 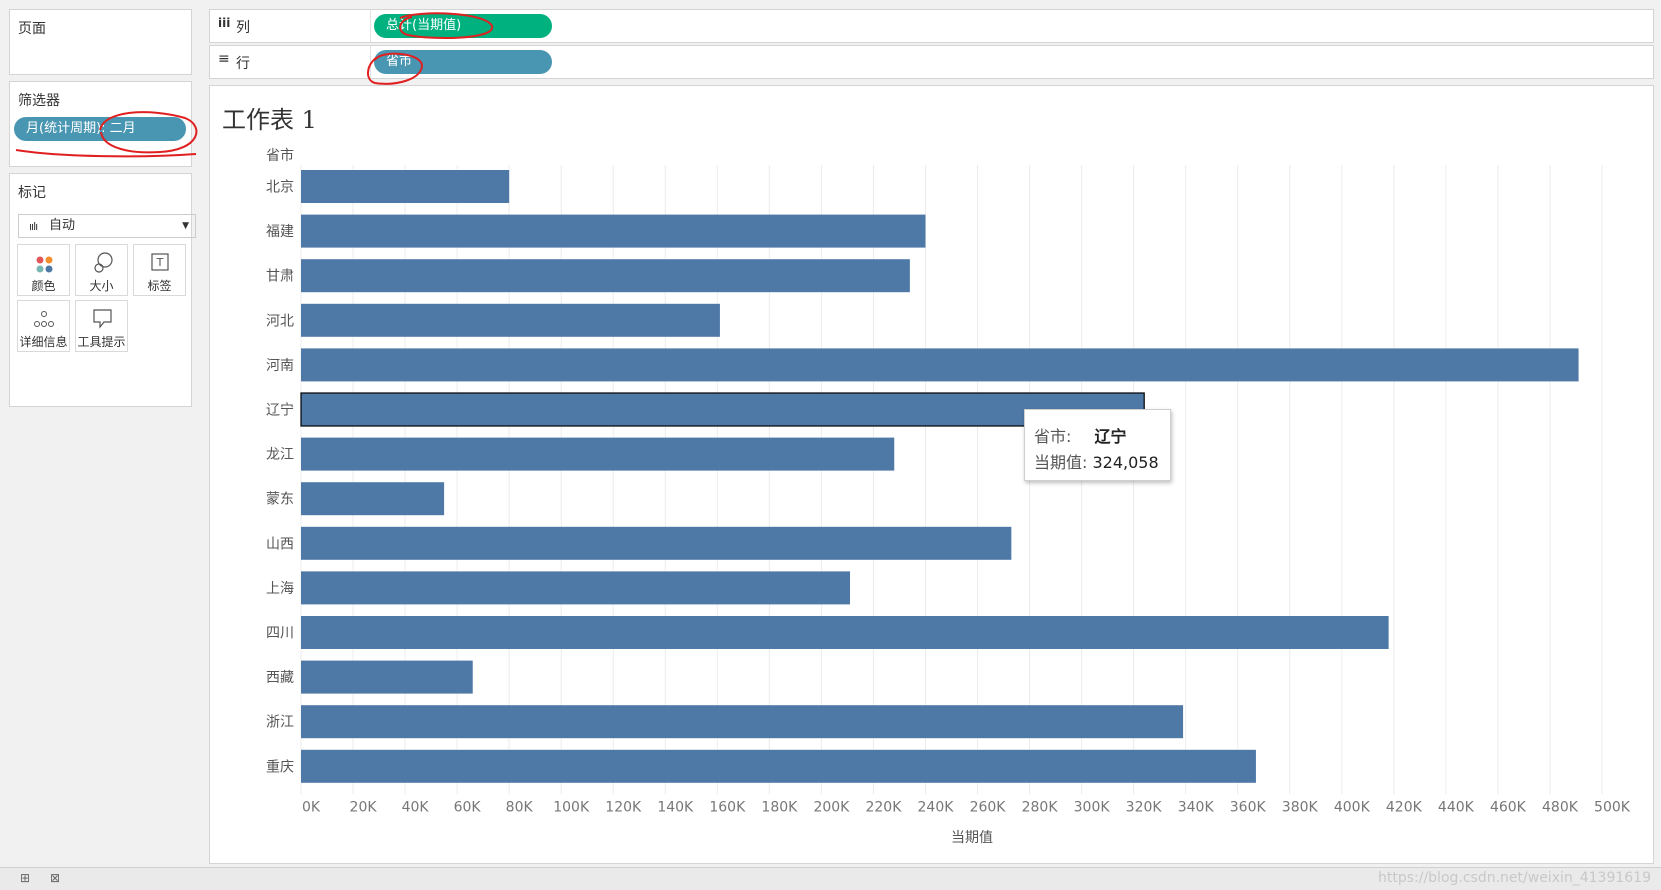 I want to click on y-category-label: 西藏, so click(x=280, y=678).